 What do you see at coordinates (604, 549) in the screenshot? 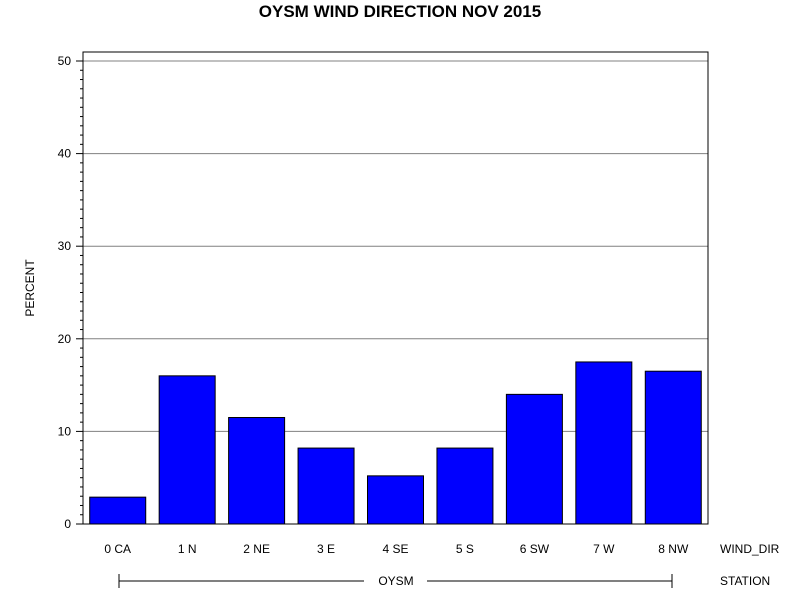
I see `x-tick-label: 7 W` at bounding box center [604, 549].